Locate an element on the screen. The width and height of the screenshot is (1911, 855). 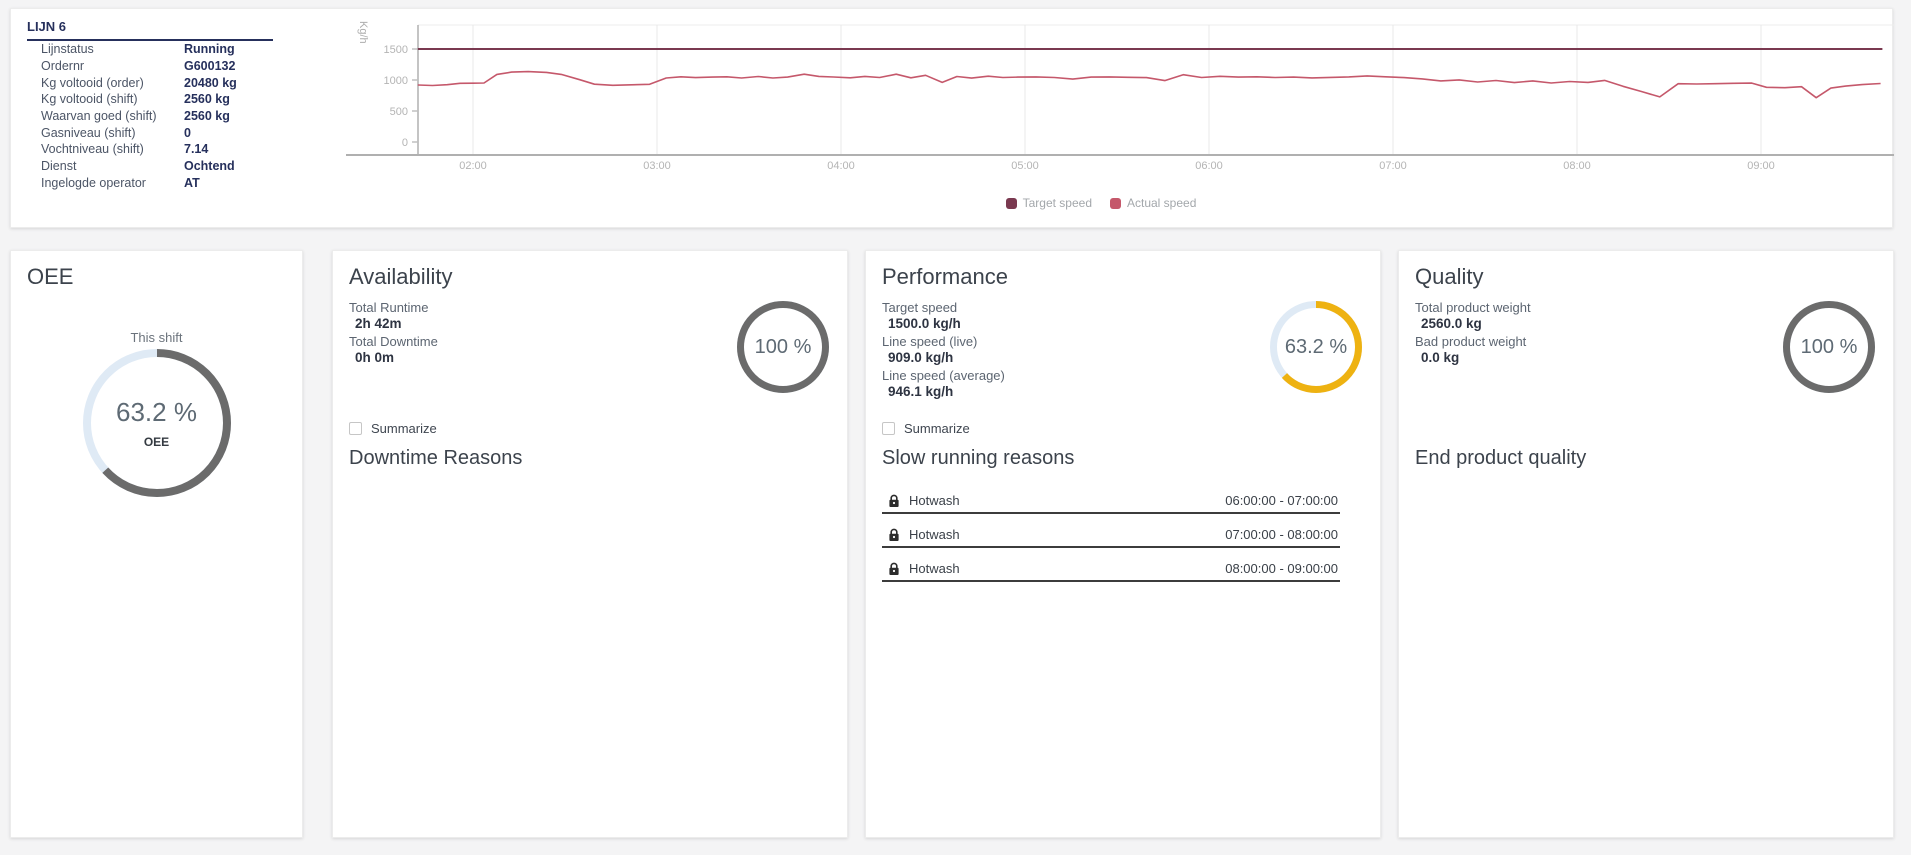
oee-gauge: 63.2 % OEE is located at coordinates (157, 423).